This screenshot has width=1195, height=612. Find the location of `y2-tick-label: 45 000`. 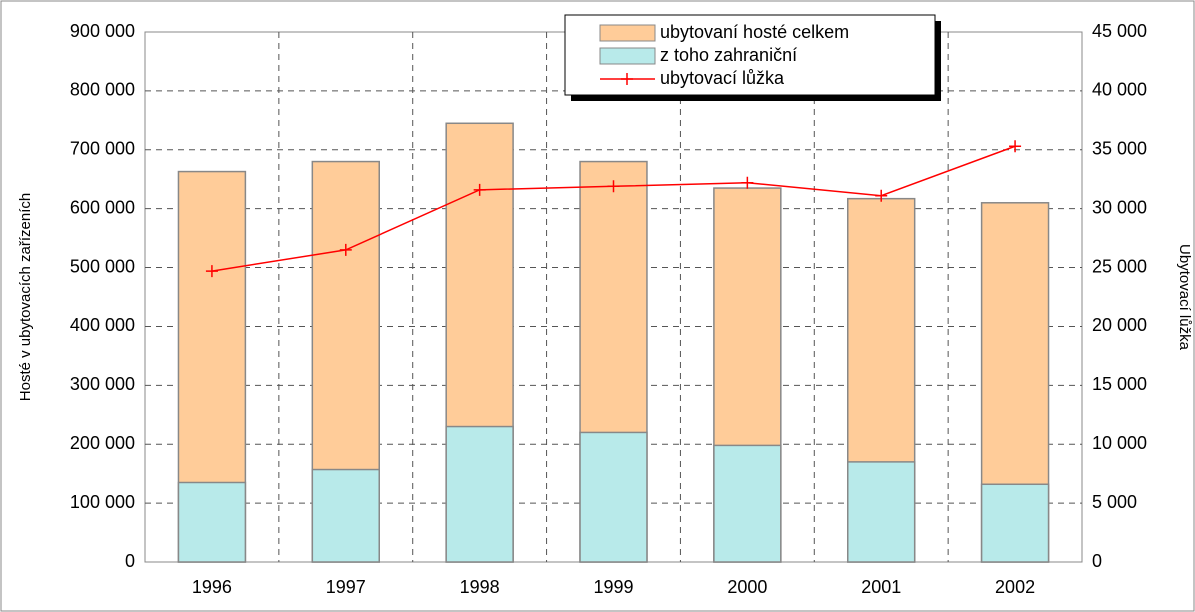

y2-tick-label: 45 000 is located at coordinates (1119, 31).